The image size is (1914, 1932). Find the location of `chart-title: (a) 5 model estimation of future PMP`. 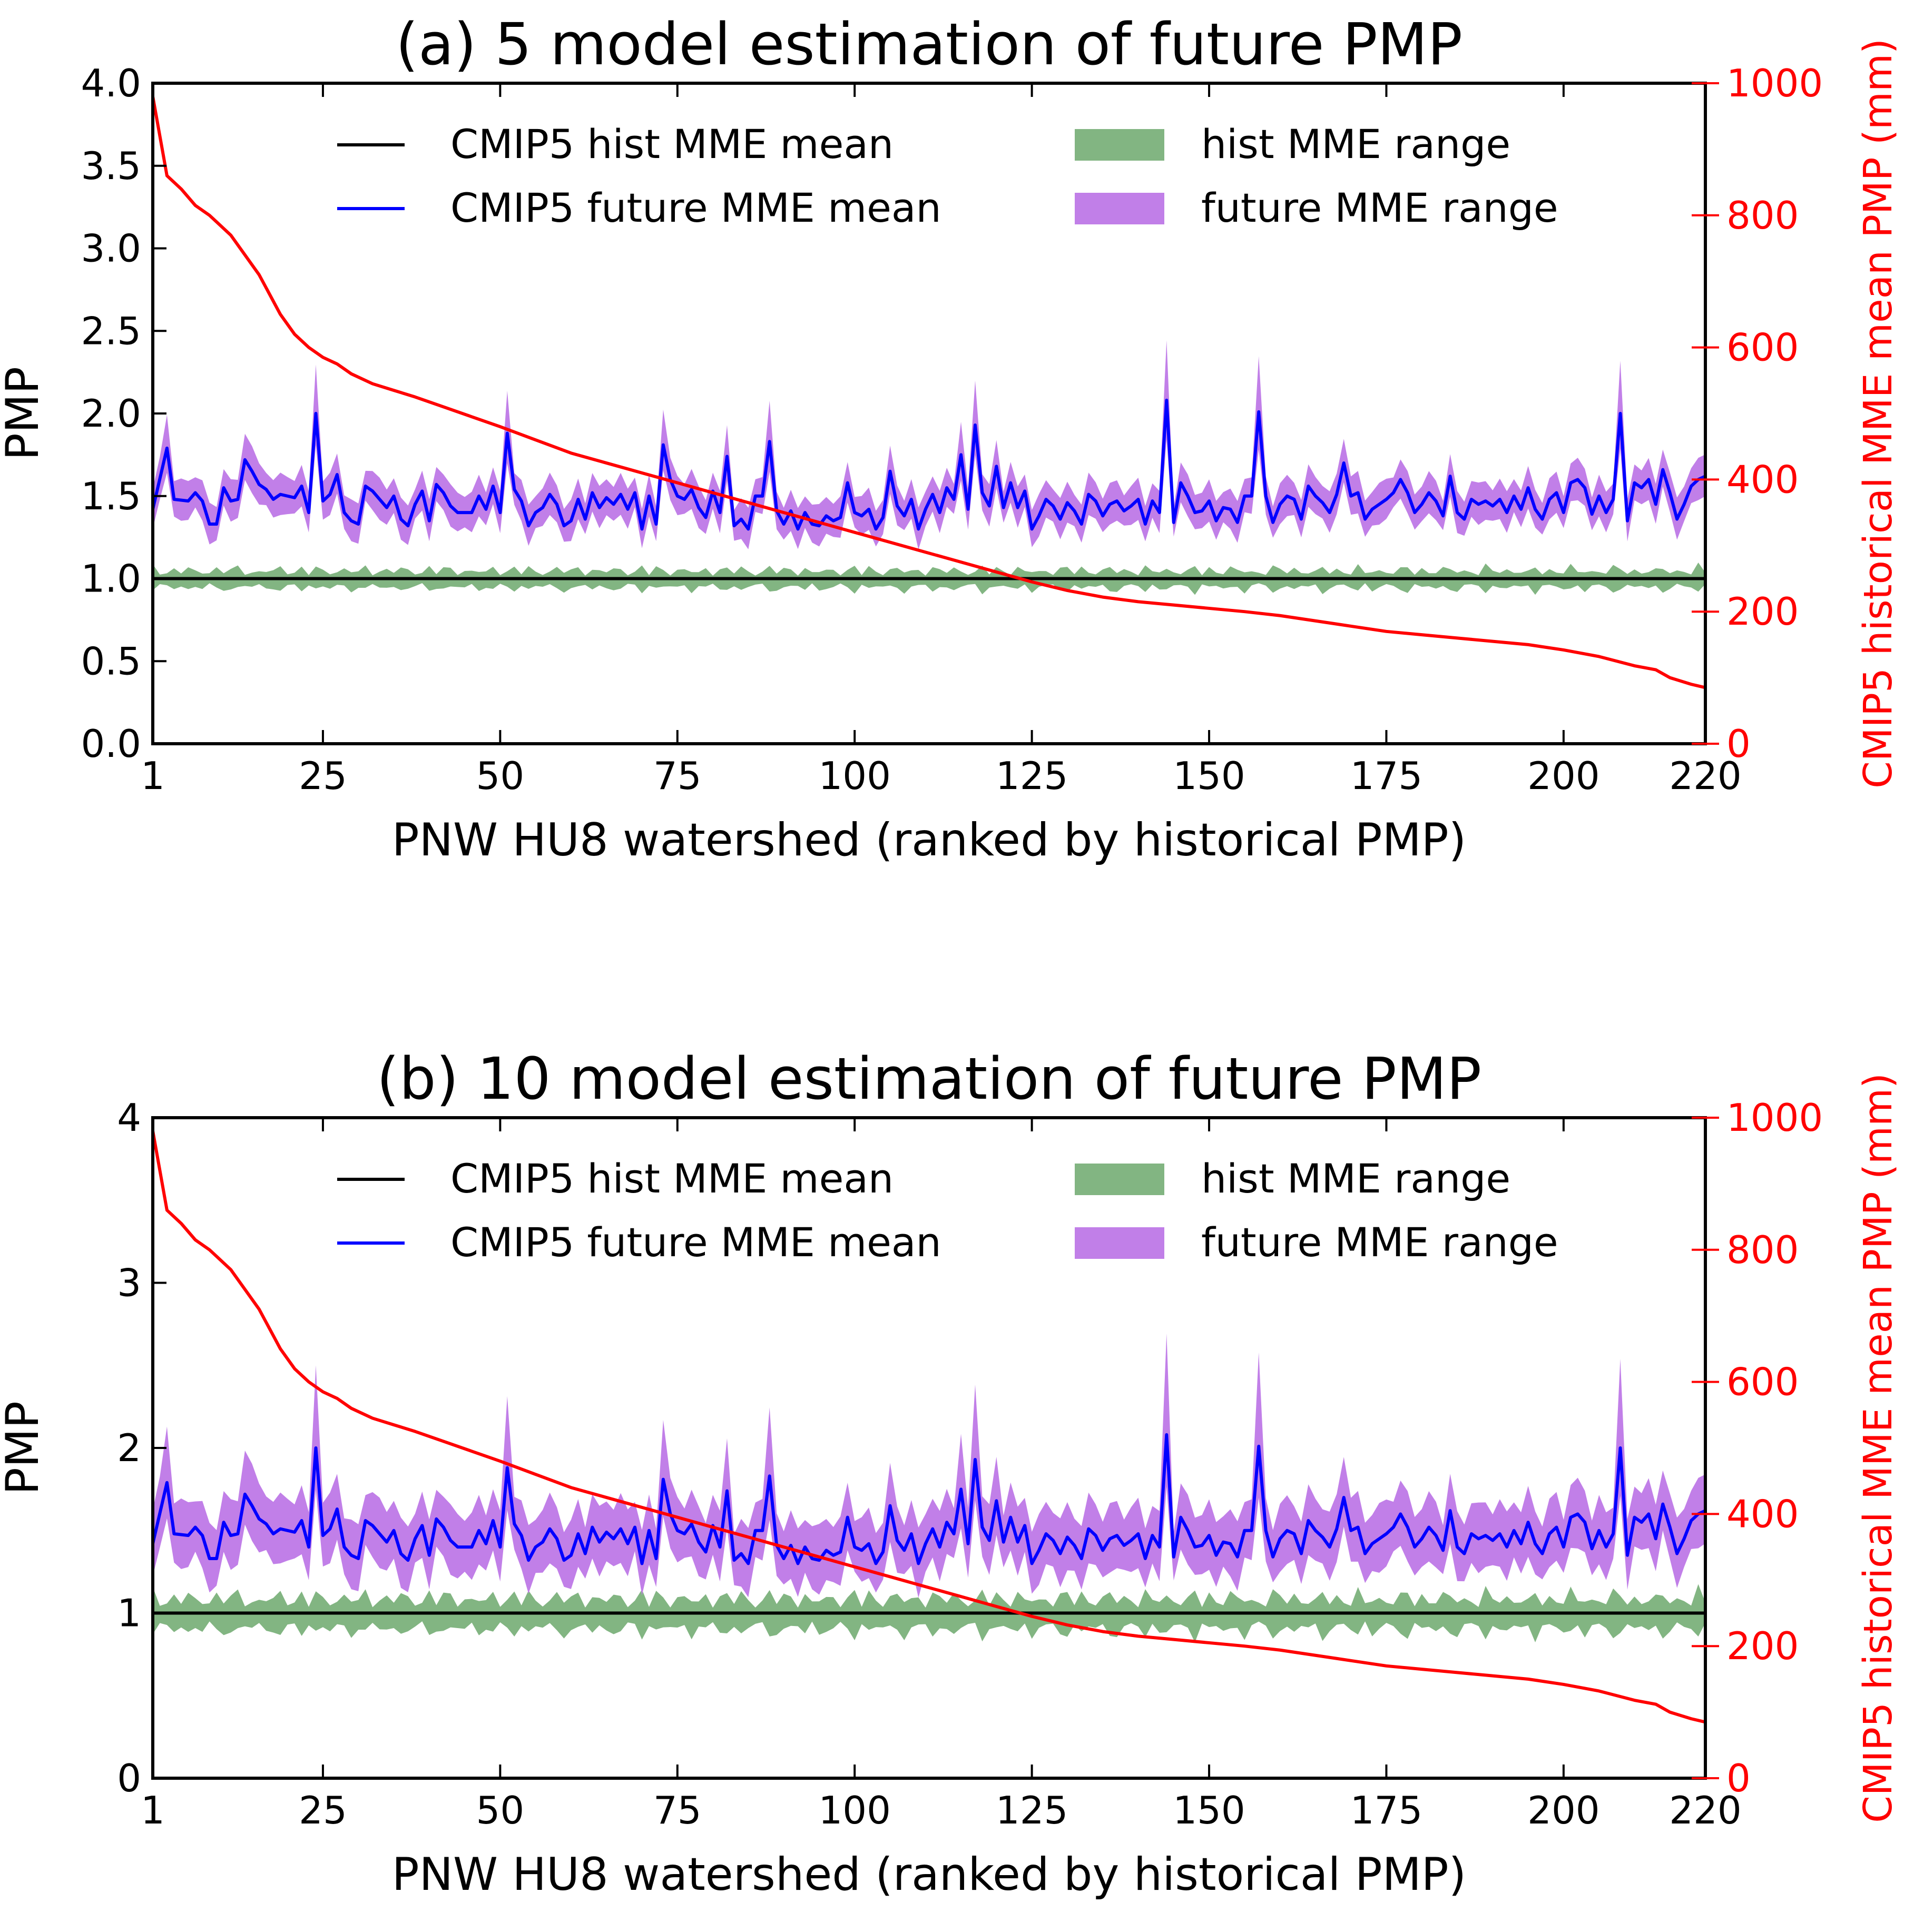

chart-title: (a) 5 model estimation of future PMP is located at coordinates (929, 44).